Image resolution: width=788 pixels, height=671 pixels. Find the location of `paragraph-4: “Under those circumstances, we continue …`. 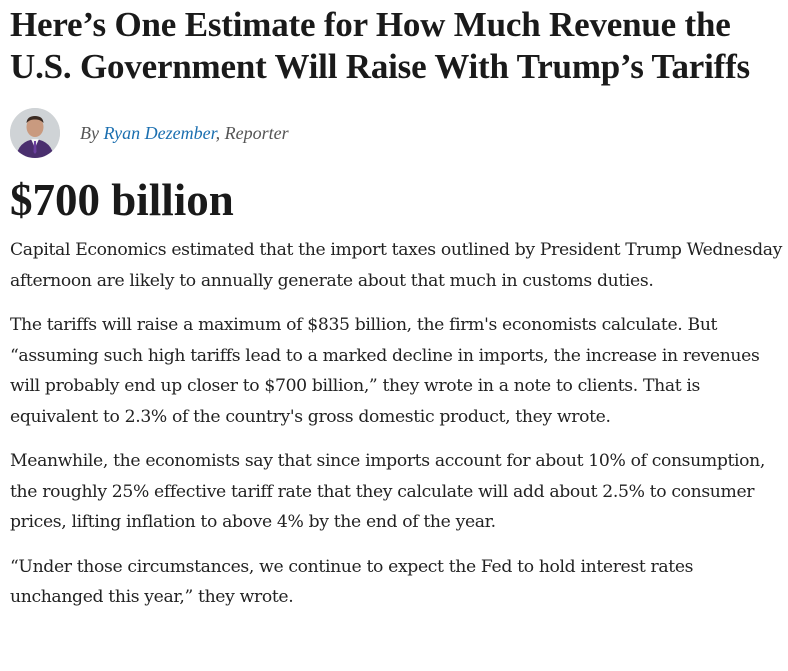

paragraph-4: “Under those circumstances, we continue … is located at coordinates (352, 582).